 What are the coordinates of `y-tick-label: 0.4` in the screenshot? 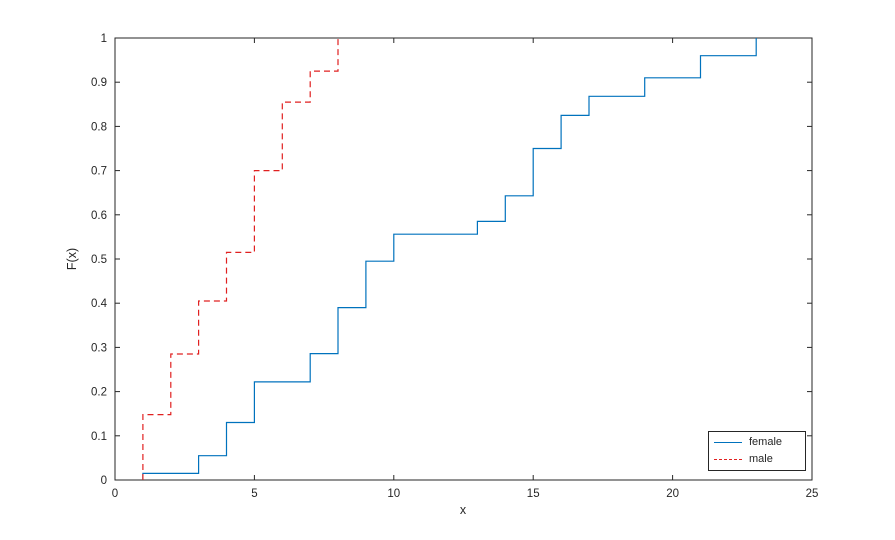 It's located at (99, 304).